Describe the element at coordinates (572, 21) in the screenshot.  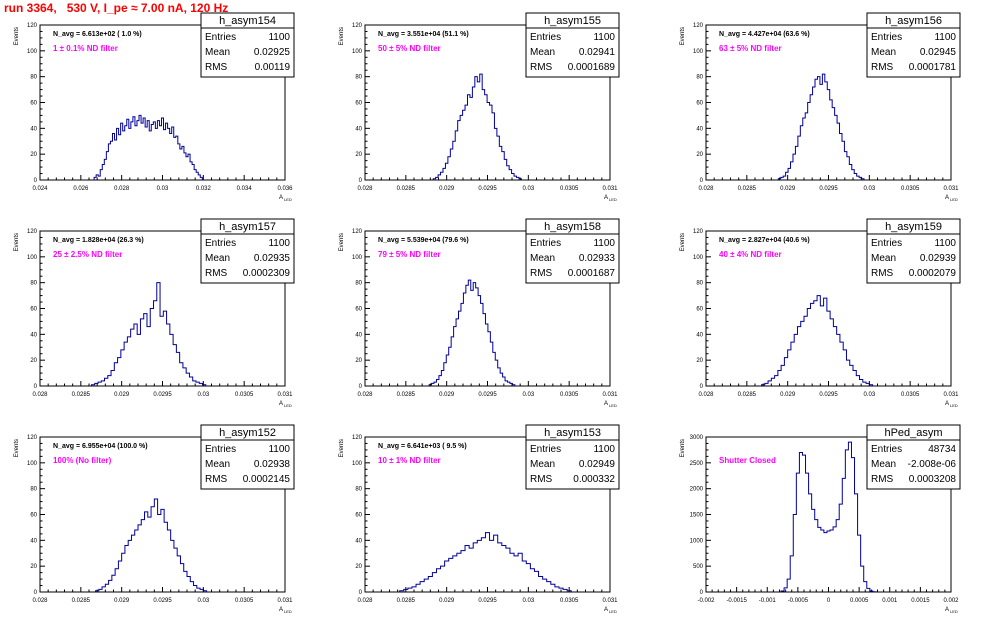
I see `stats-box-title: h_asym155` at that location.